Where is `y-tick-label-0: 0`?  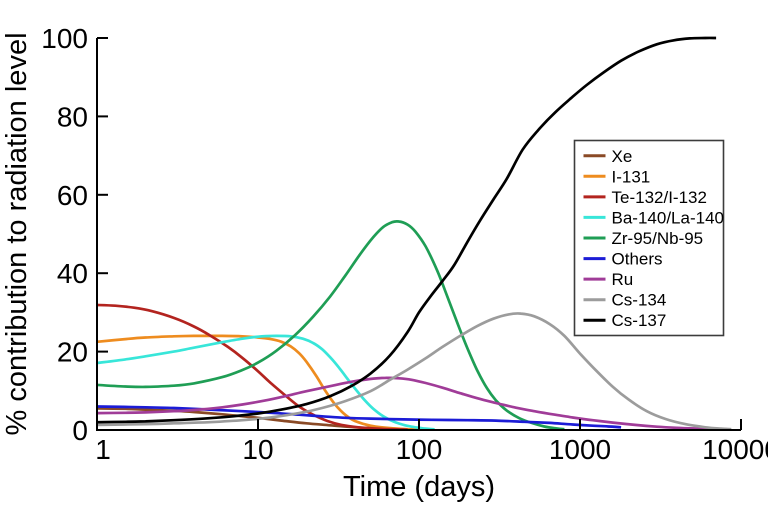
y-tick-label-0: 0 is located at coordinates (80, 430).